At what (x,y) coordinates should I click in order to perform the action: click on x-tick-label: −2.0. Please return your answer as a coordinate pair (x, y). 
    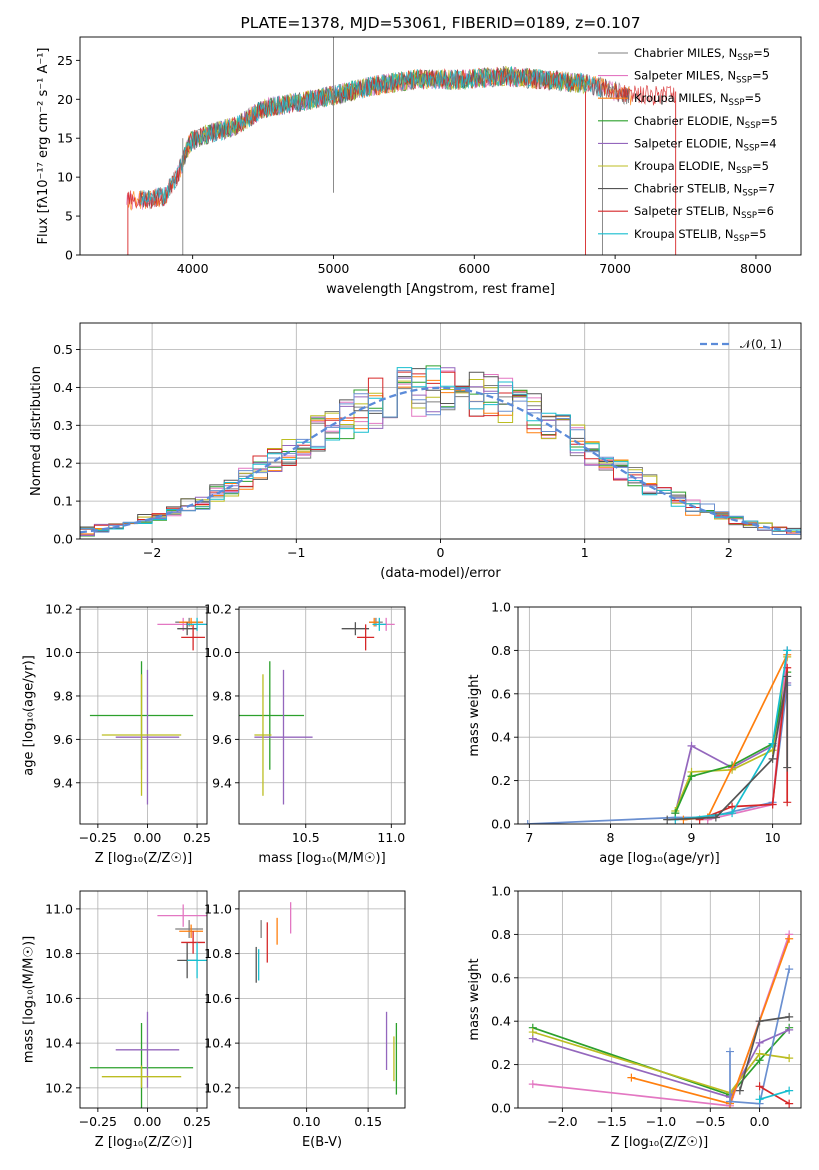
    Looking at the image, I should click on (562, 1121).